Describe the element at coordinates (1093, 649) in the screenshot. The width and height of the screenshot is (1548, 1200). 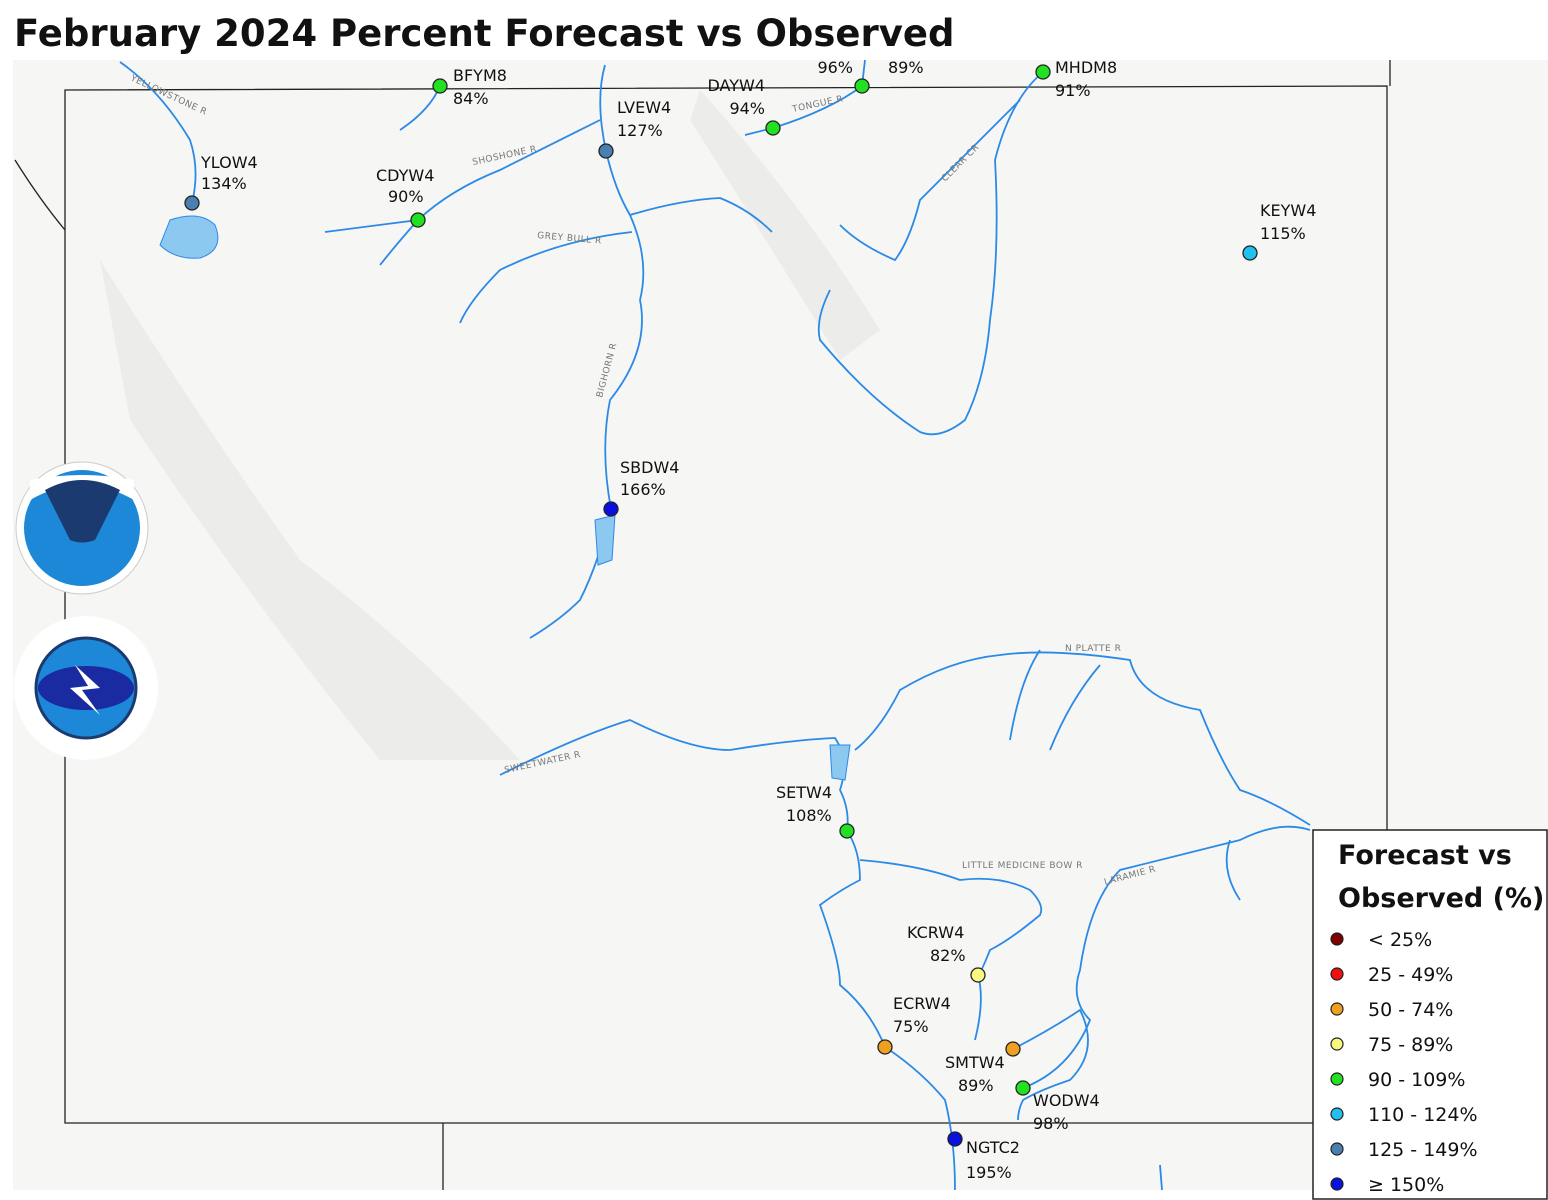
I see `river-label: N PLATTE R` at that location.